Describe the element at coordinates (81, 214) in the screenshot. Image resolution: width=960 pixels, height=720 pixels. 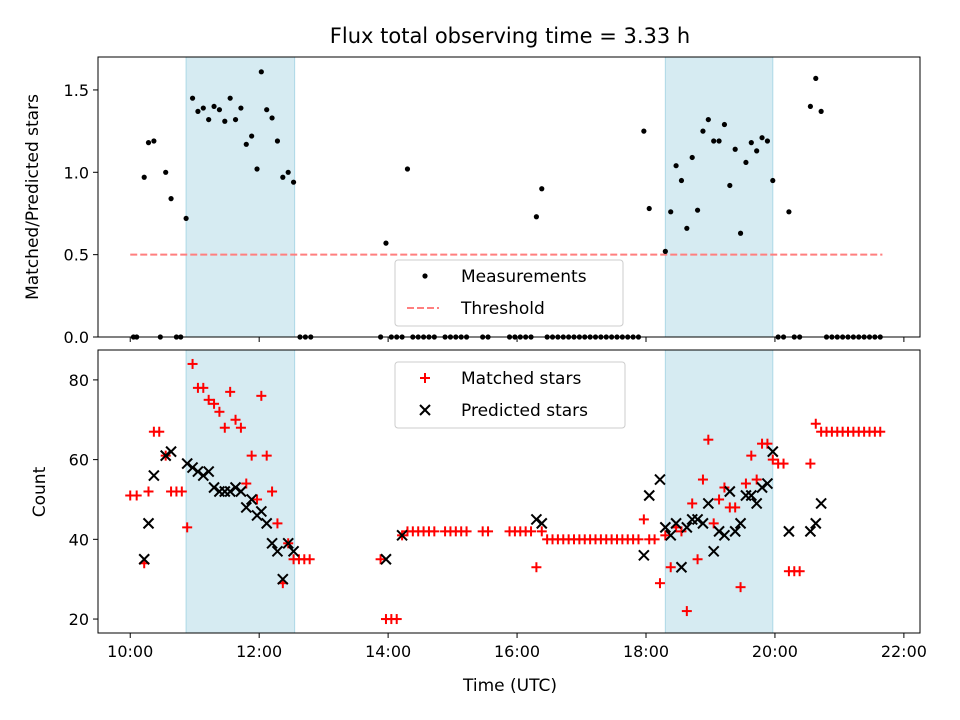
I see `top-panel-y-ticks: 0.0 0.5 1.0 1.5` at that location.